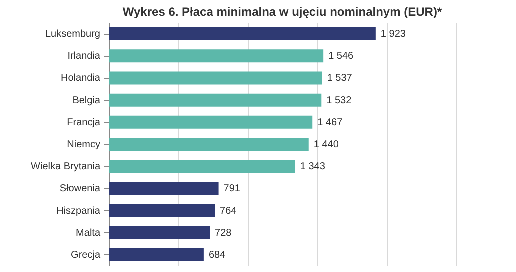  Describe the element at coordinates (331, 122) in the screenshot. I see `data-label: 1 467` at that location.